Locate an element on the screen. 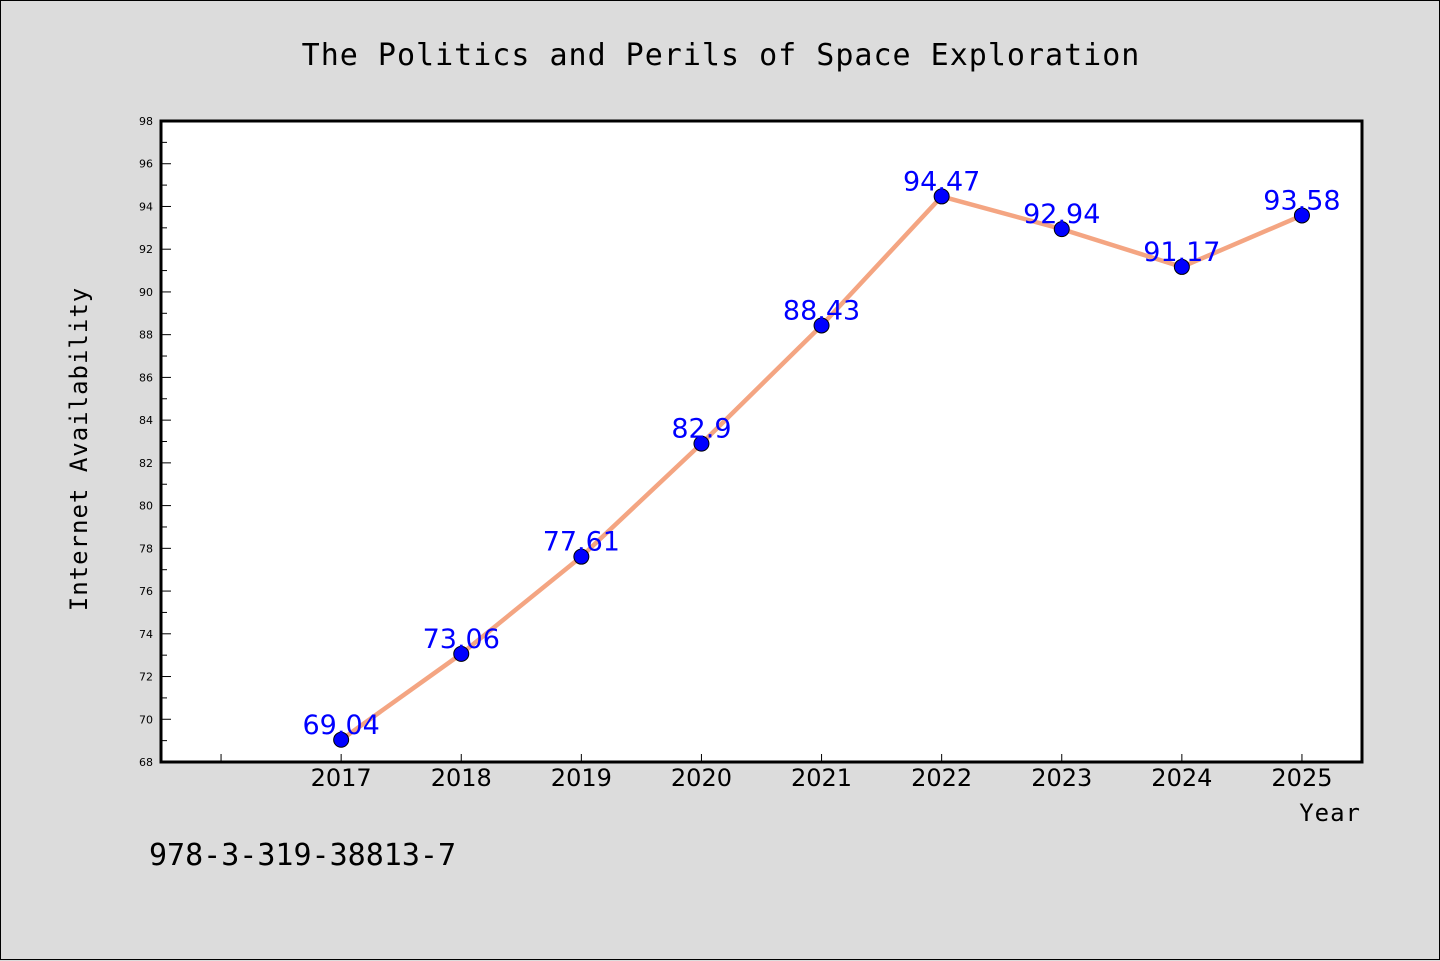 This screenshot has width=1440, height=961. data-label: 93.58 is located at coordinates (1301, 200).